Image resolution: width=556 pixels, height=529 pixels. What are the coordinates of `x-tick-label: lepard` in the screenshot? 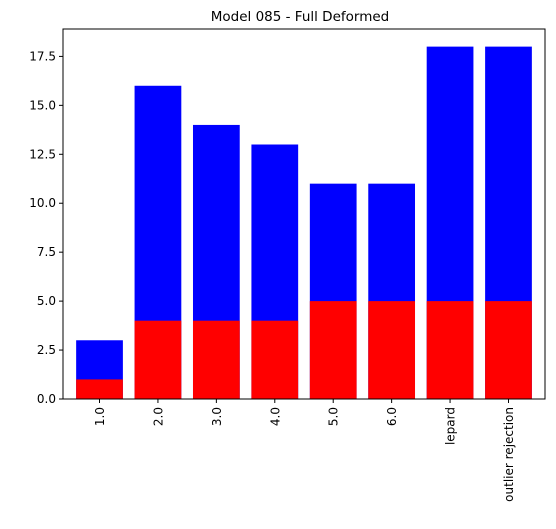 It's located at (451, 426).